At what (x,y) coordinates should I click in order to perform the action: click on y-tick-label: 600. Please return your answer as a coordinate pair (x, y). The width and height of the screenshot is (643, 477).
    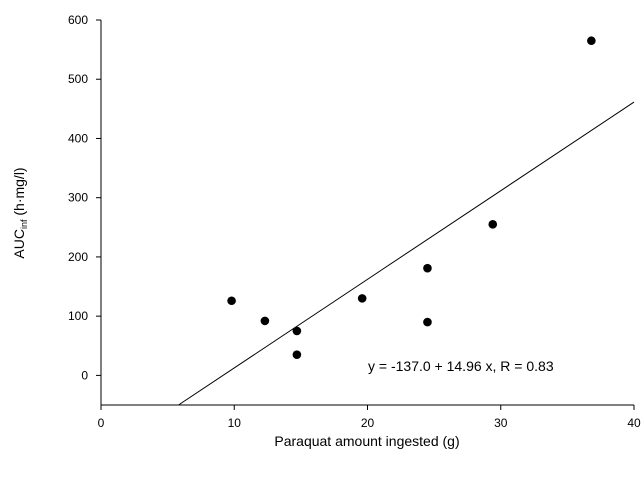
    Looking at the image, I should click on (78, 20).